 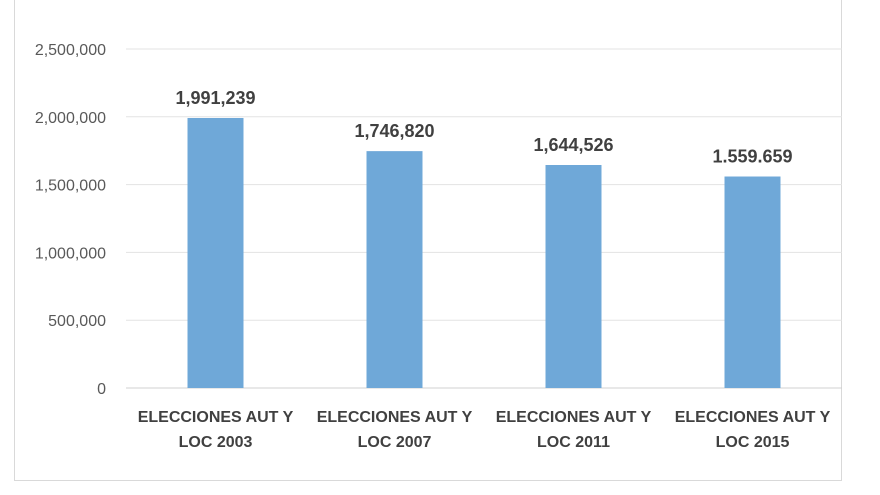 What do you see at coordinates (573, 442) in the screenshot?
I see `category-label: LOC 2011` at bounding box center [573, 442].